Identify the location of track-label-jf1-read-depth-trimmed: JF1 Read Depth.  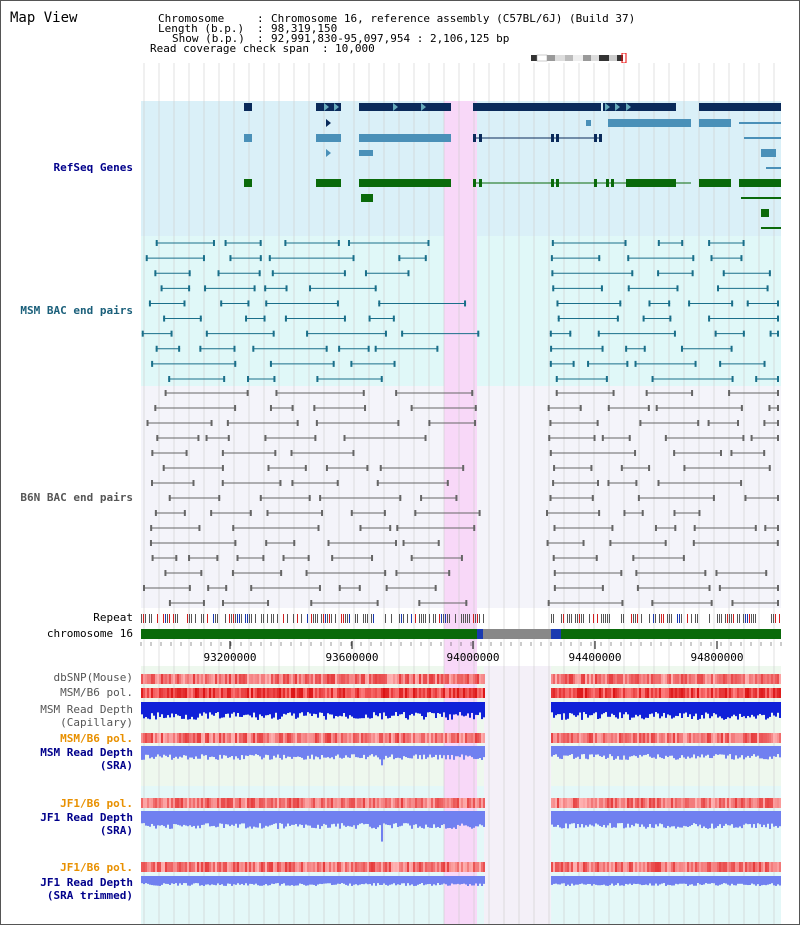
(86, 882).